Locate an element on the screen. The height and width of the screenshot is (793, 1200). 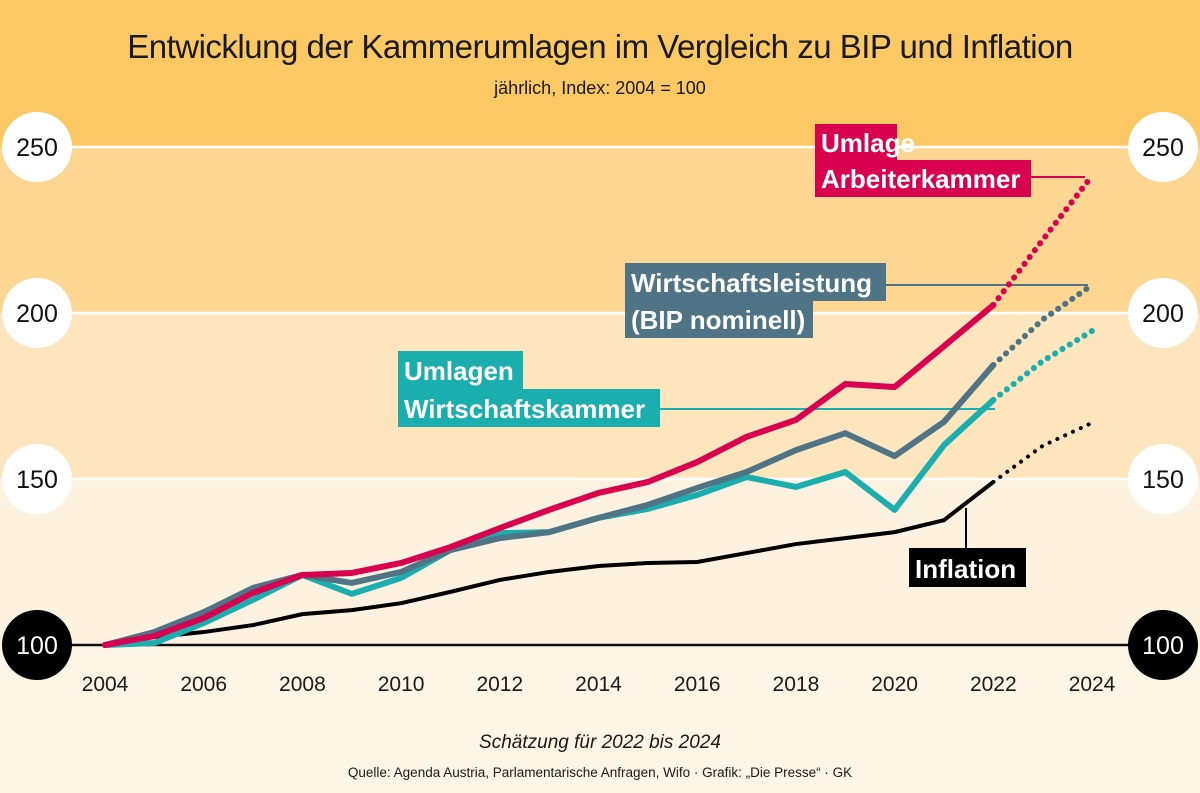
y-tick-200-right: 200 is located at coordinates (1163, 313).